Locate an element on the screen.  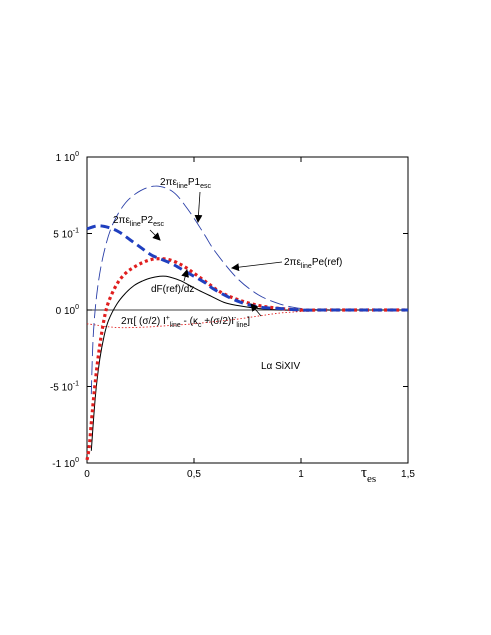
y-tick-label: -5 10-1 is located at coordinates (64, 387).